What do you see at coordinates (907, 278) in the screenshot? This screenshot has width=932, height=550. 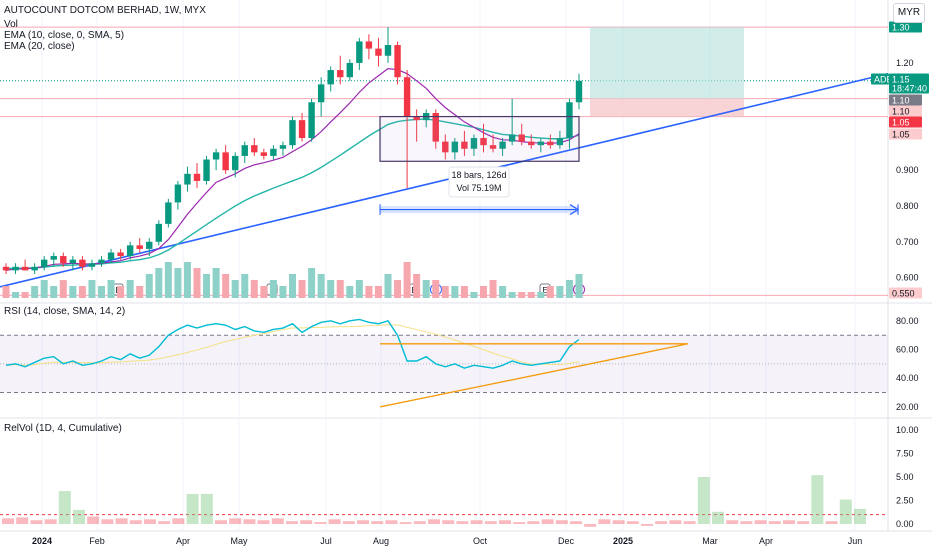 I see `price-tick-label: 0.600` at bounding box center [907, 278].